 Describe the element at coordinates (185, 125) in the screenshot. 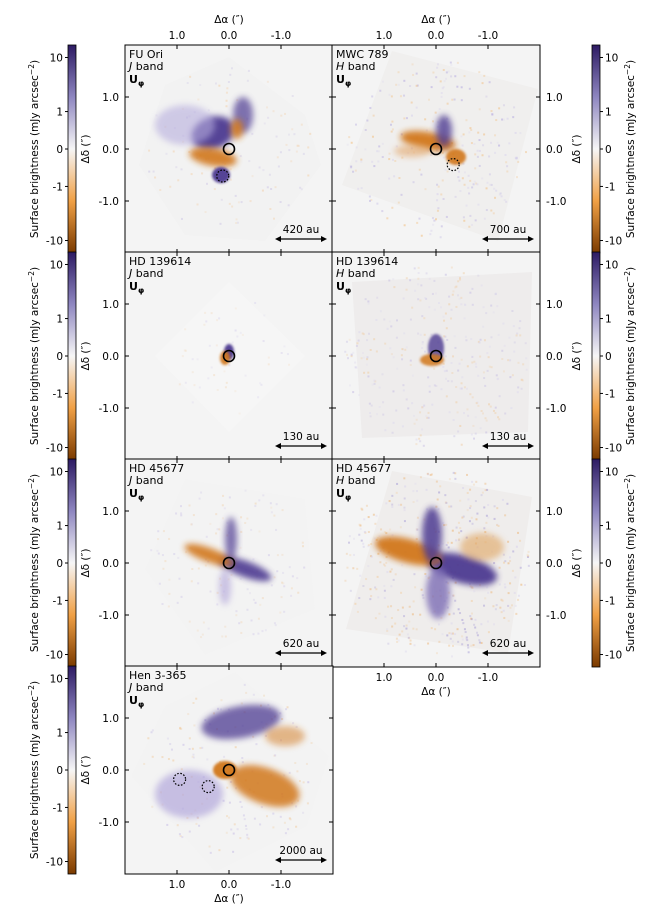

I see `emission-blob` at that location.